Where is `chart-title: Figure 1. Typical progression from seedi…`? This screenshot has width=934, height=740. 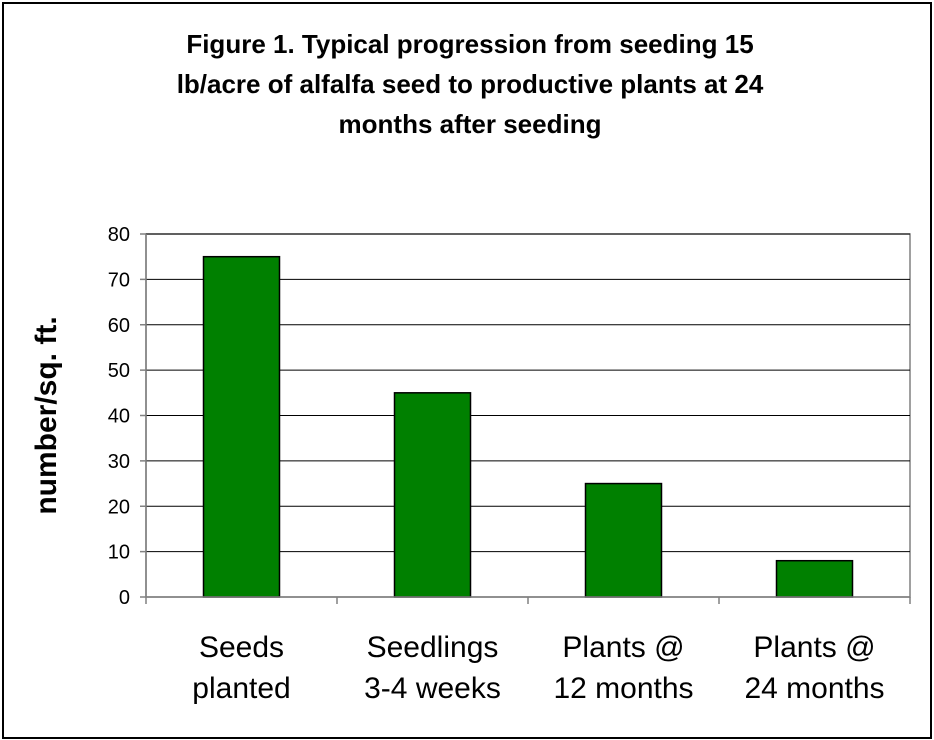
chart-title: Figure 1. Typical progression from seedi… is located at coordinates (470, 84).